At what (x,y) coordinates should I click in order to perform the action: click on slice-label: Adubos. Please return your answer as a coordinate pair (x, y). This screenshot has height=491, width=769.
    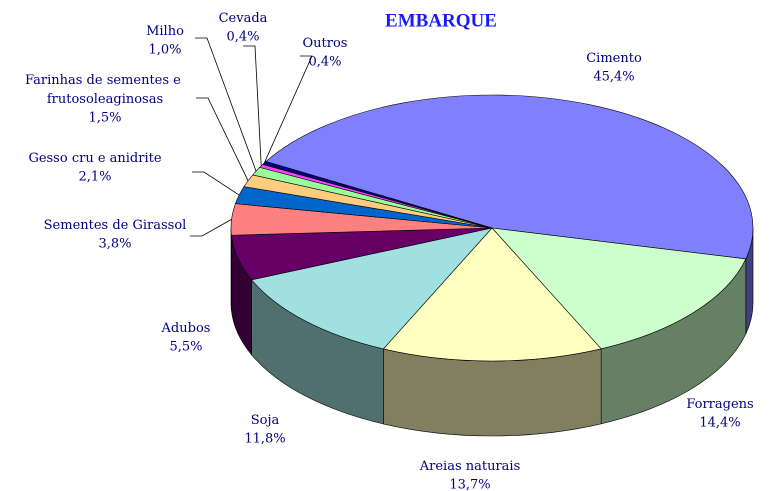
    Looking at the image, I should click on (186, 328).